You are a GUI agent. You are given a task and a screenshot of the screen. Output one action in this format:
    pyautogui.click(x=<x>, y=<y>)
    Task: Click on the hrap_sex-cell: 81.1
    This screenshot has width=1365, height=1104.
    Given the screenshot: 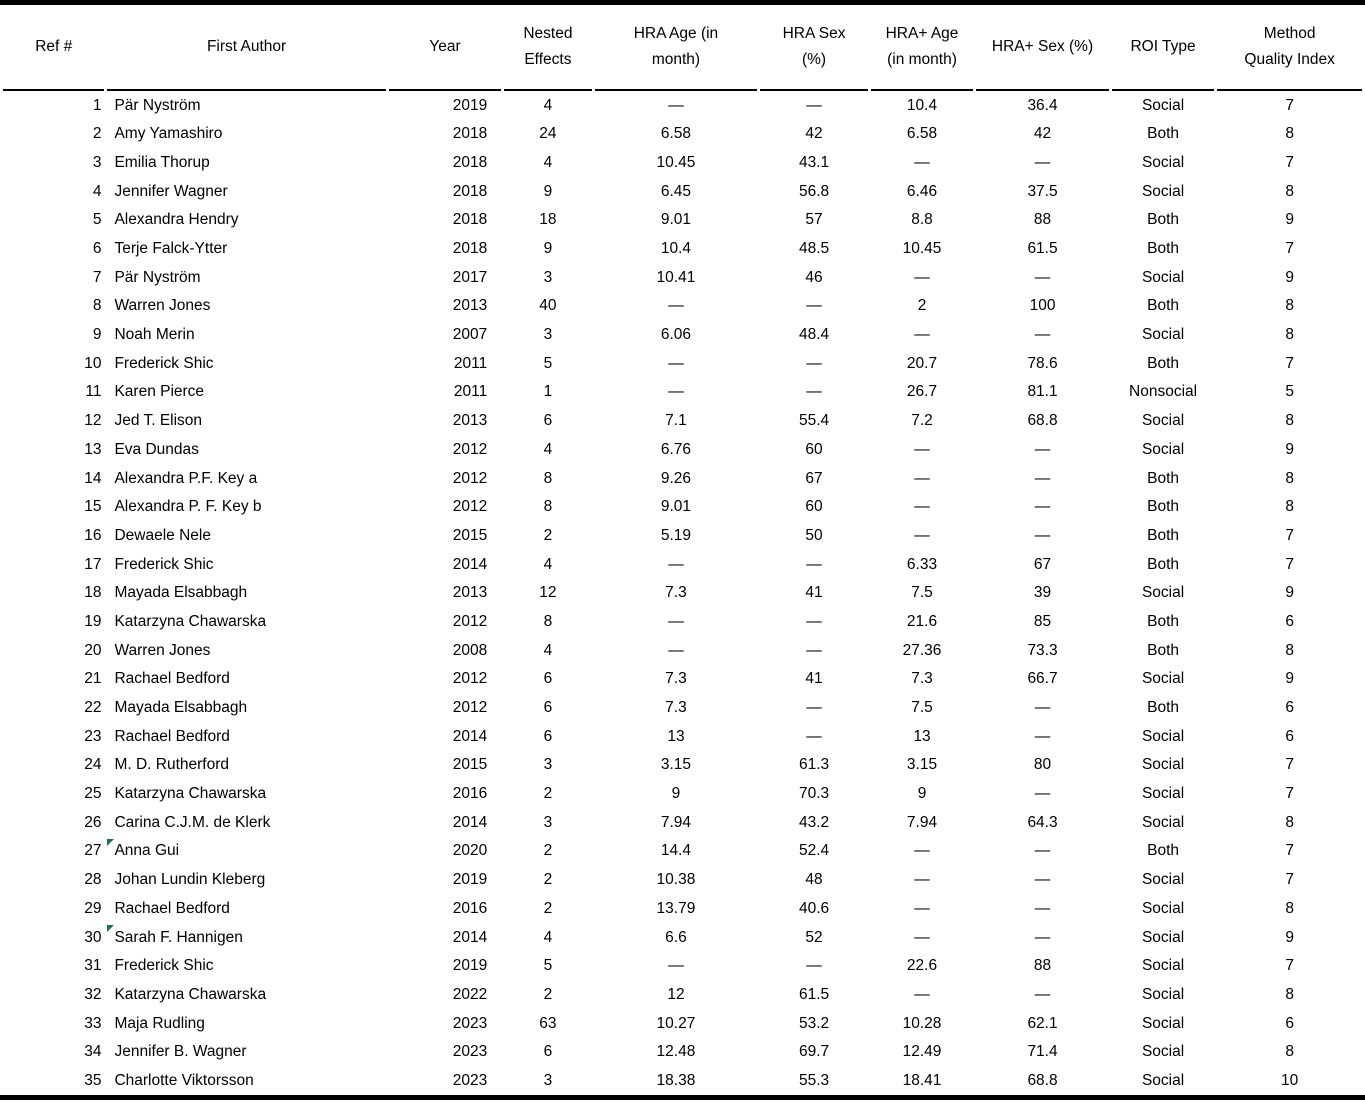 What is the action you would take?
    pyautogui.click(x=1042, y=392)
    